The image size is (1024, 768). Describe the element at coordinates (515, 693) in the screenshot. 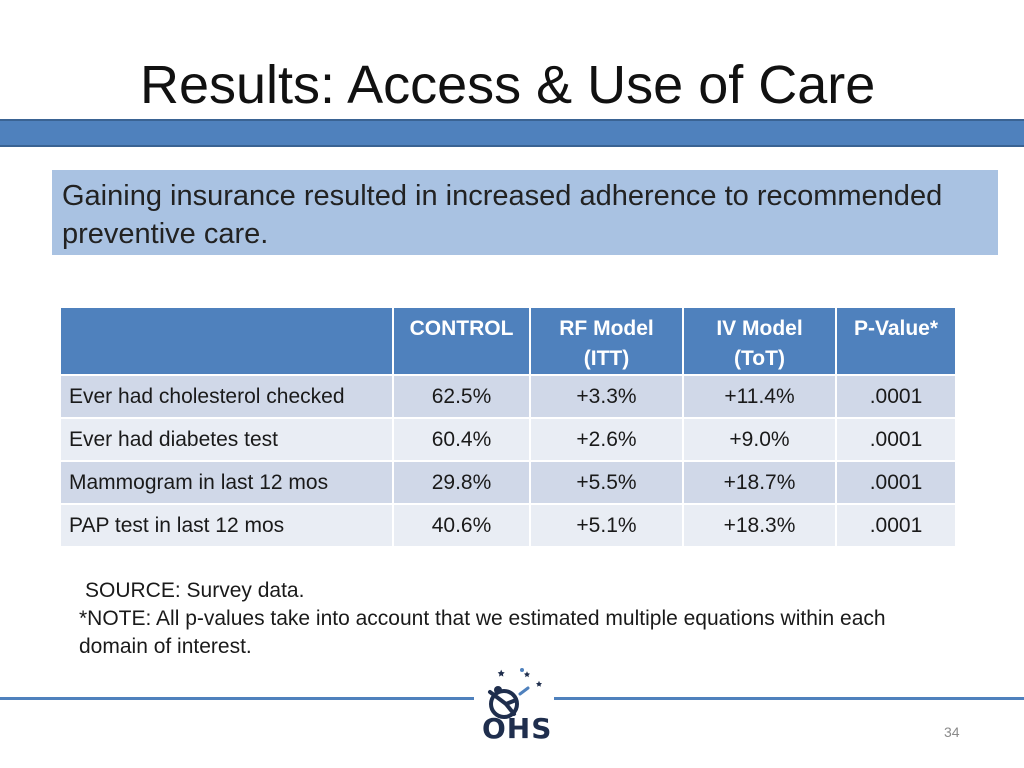

I see `ohs-logo-icon` at that location.